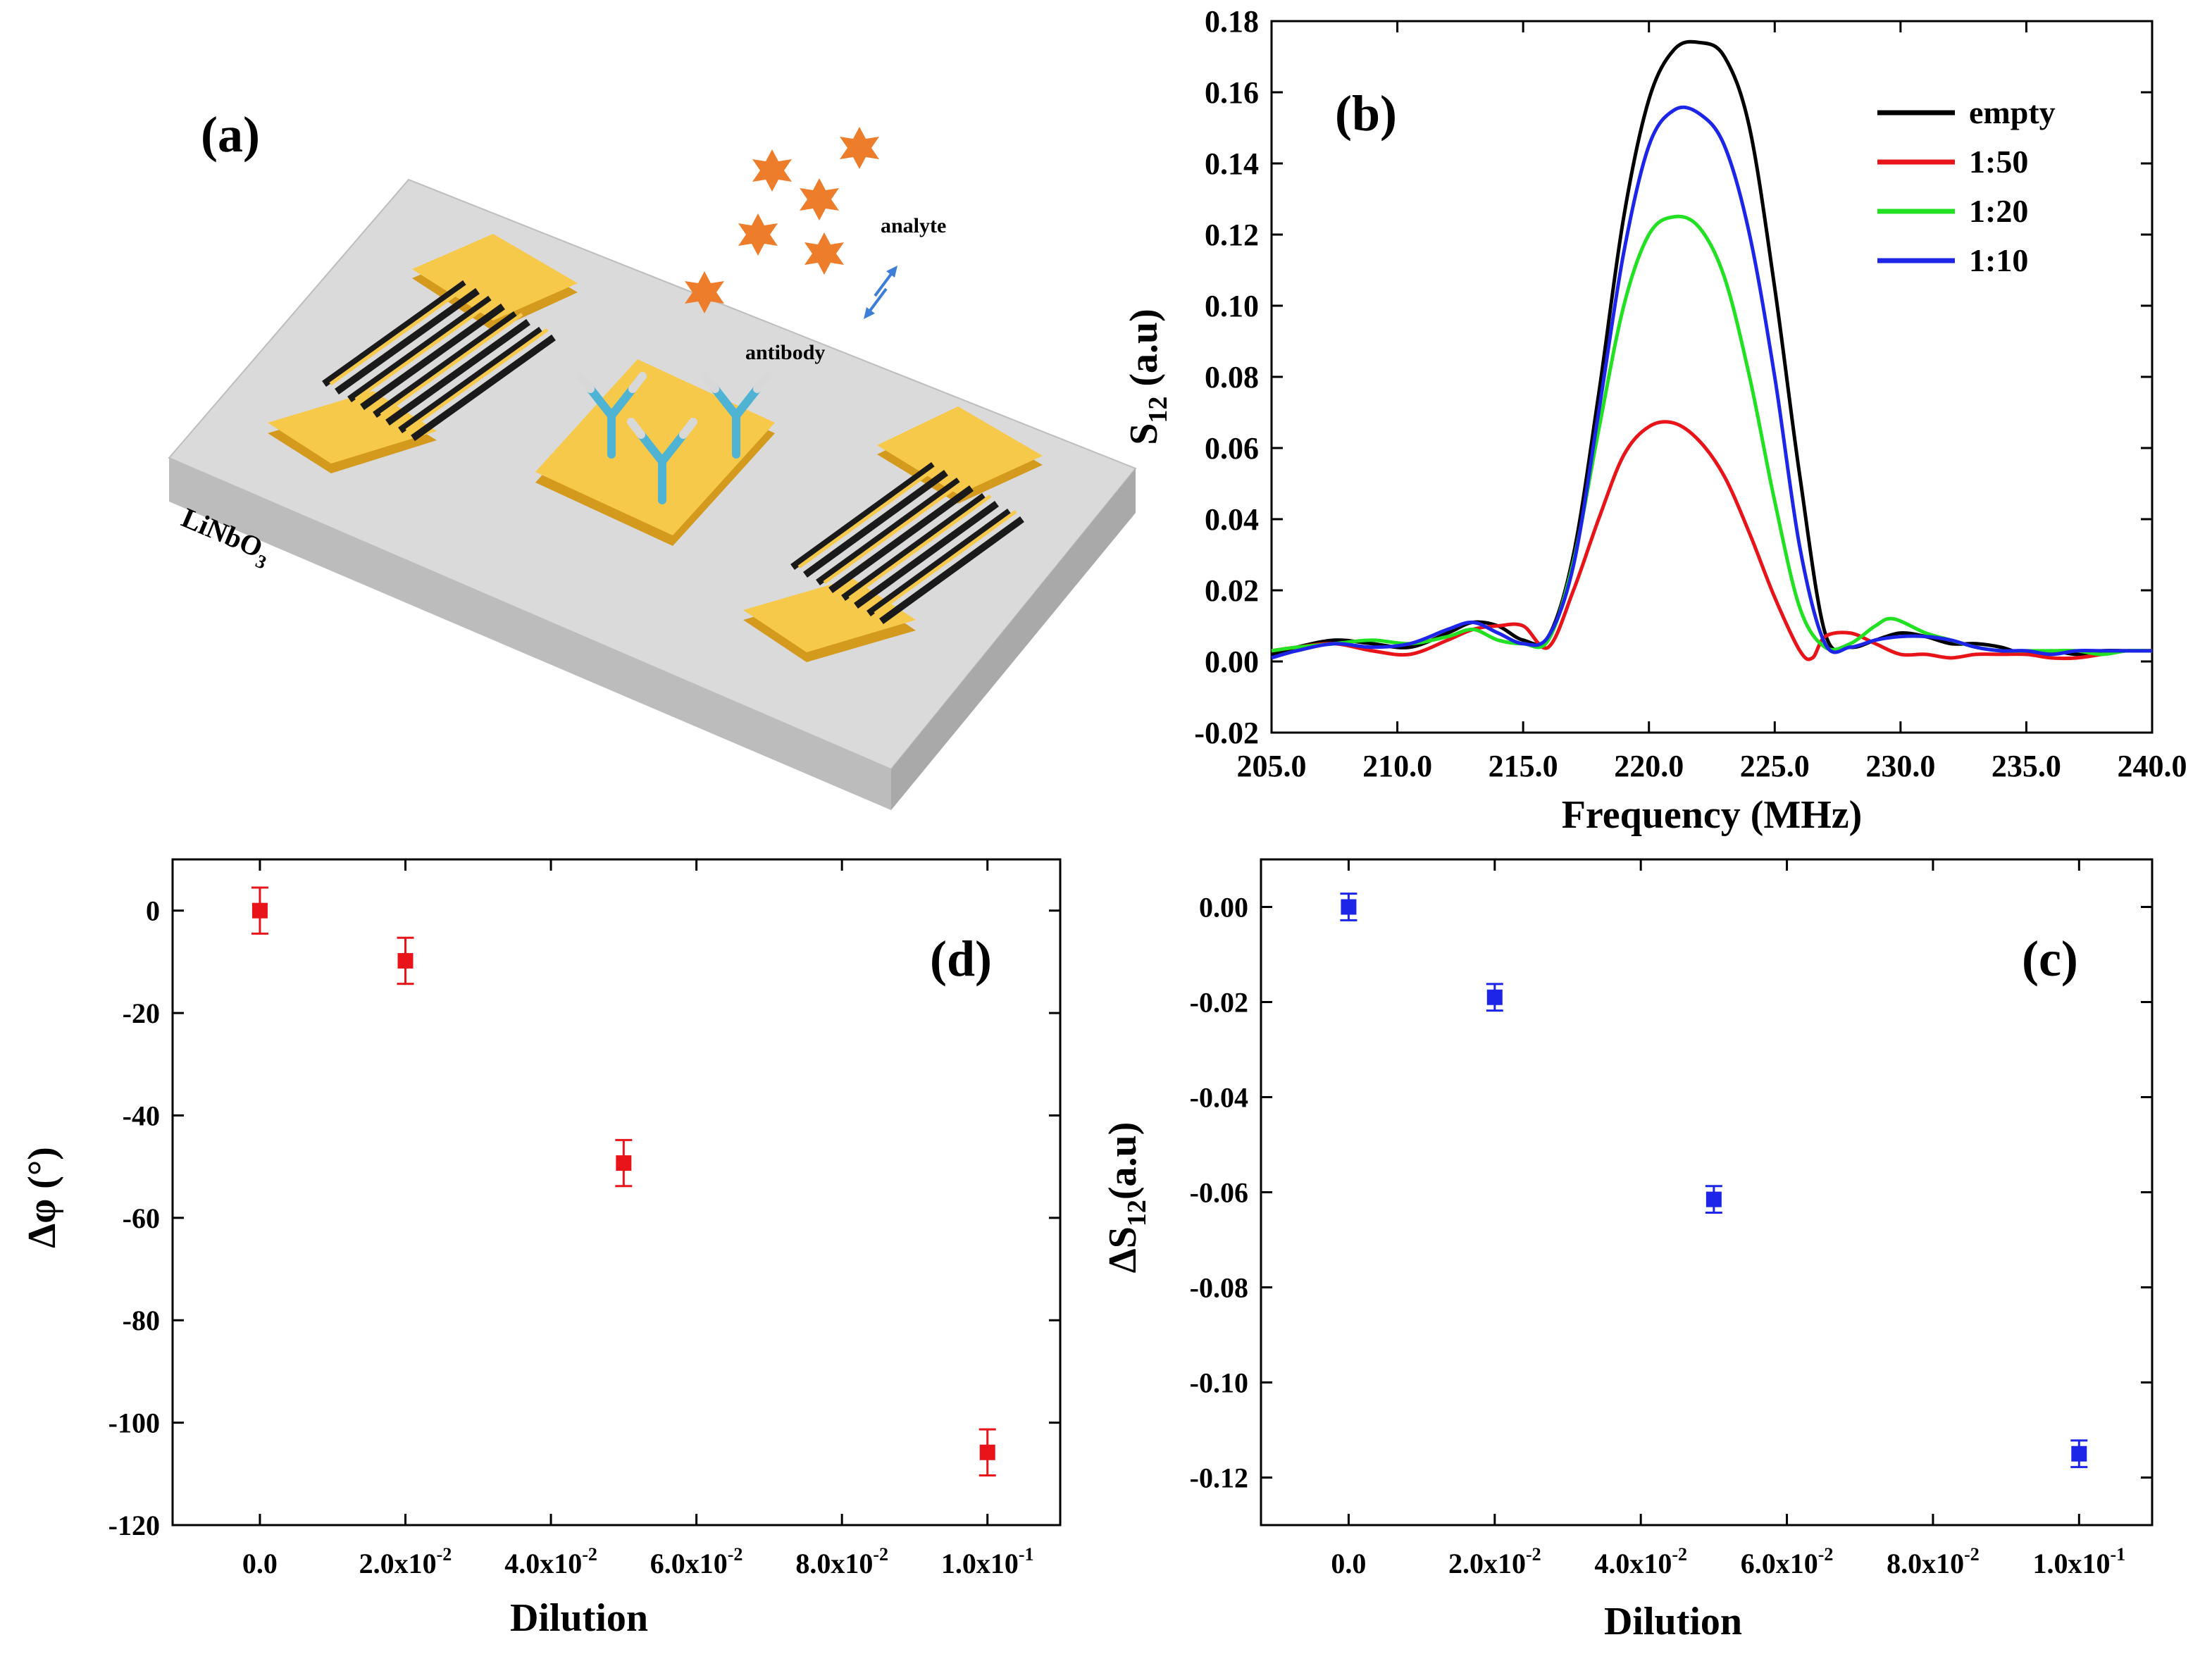 The image size is (2212, 1654). What do you see at coordinates (1232, 377) in the screenshot?
I see `chart-b-y-tick-label: 0.08` at bounding box center [1232, 377].